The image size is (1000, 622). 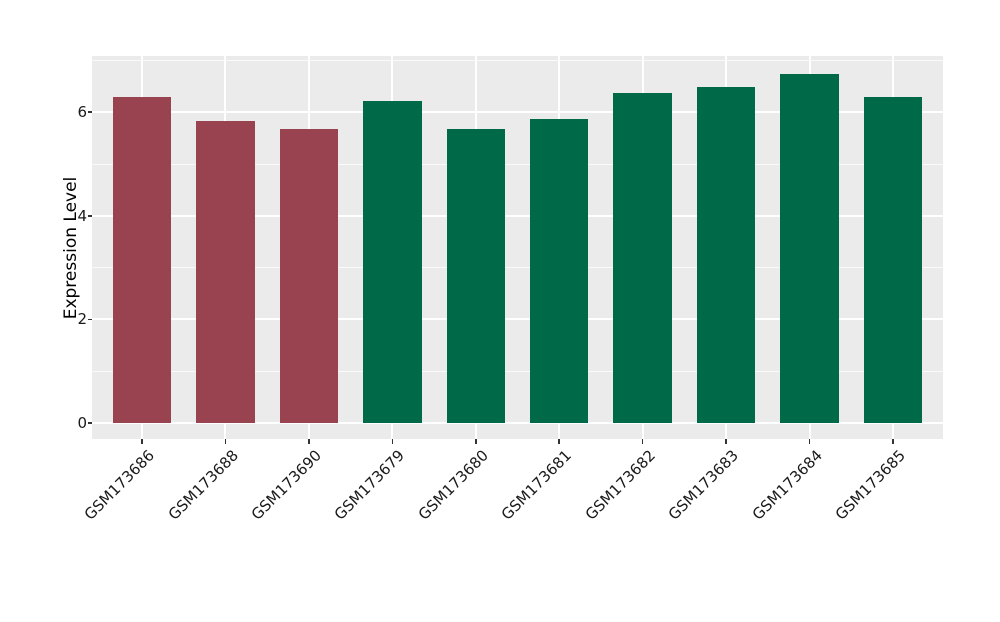 What do you see at coordinates (142, 260) in the screenshot?
I see `bar-GSM173686` at bounding box center [142, 260].